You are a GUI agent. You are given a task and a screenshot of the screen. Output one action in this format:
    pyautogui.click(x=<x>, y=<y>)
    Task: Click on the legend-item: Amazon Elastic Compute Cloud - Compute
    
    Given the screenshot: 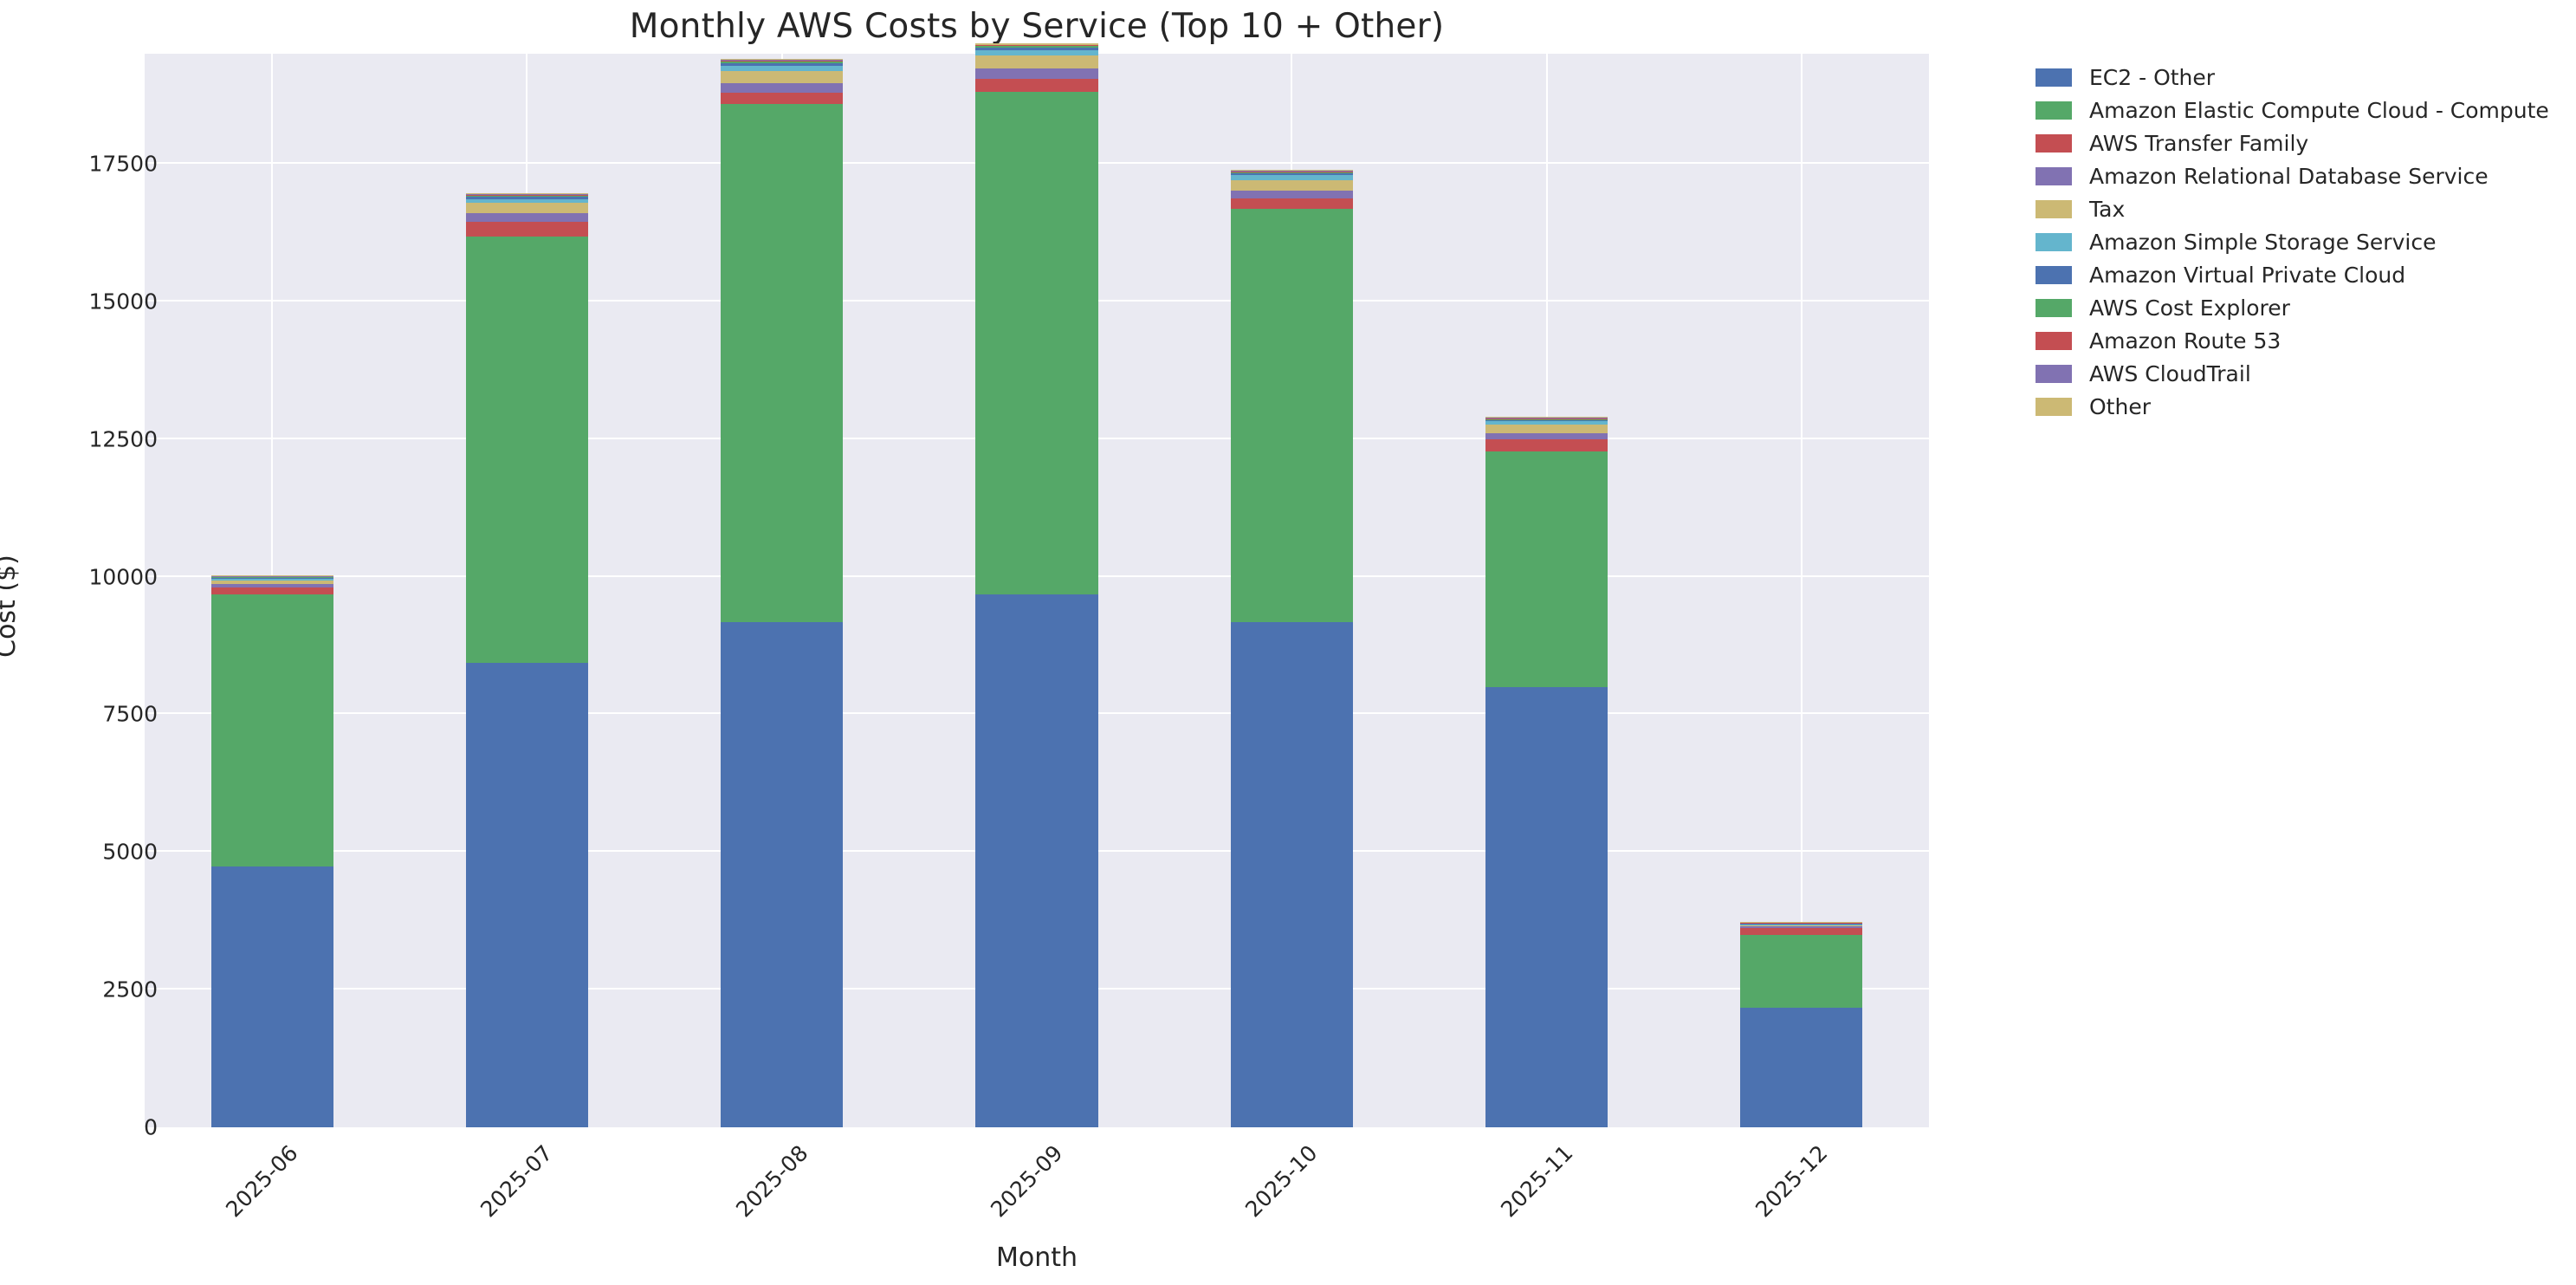 What is the action you would take?
    pyautogui.click(x=2304, y=110)
    